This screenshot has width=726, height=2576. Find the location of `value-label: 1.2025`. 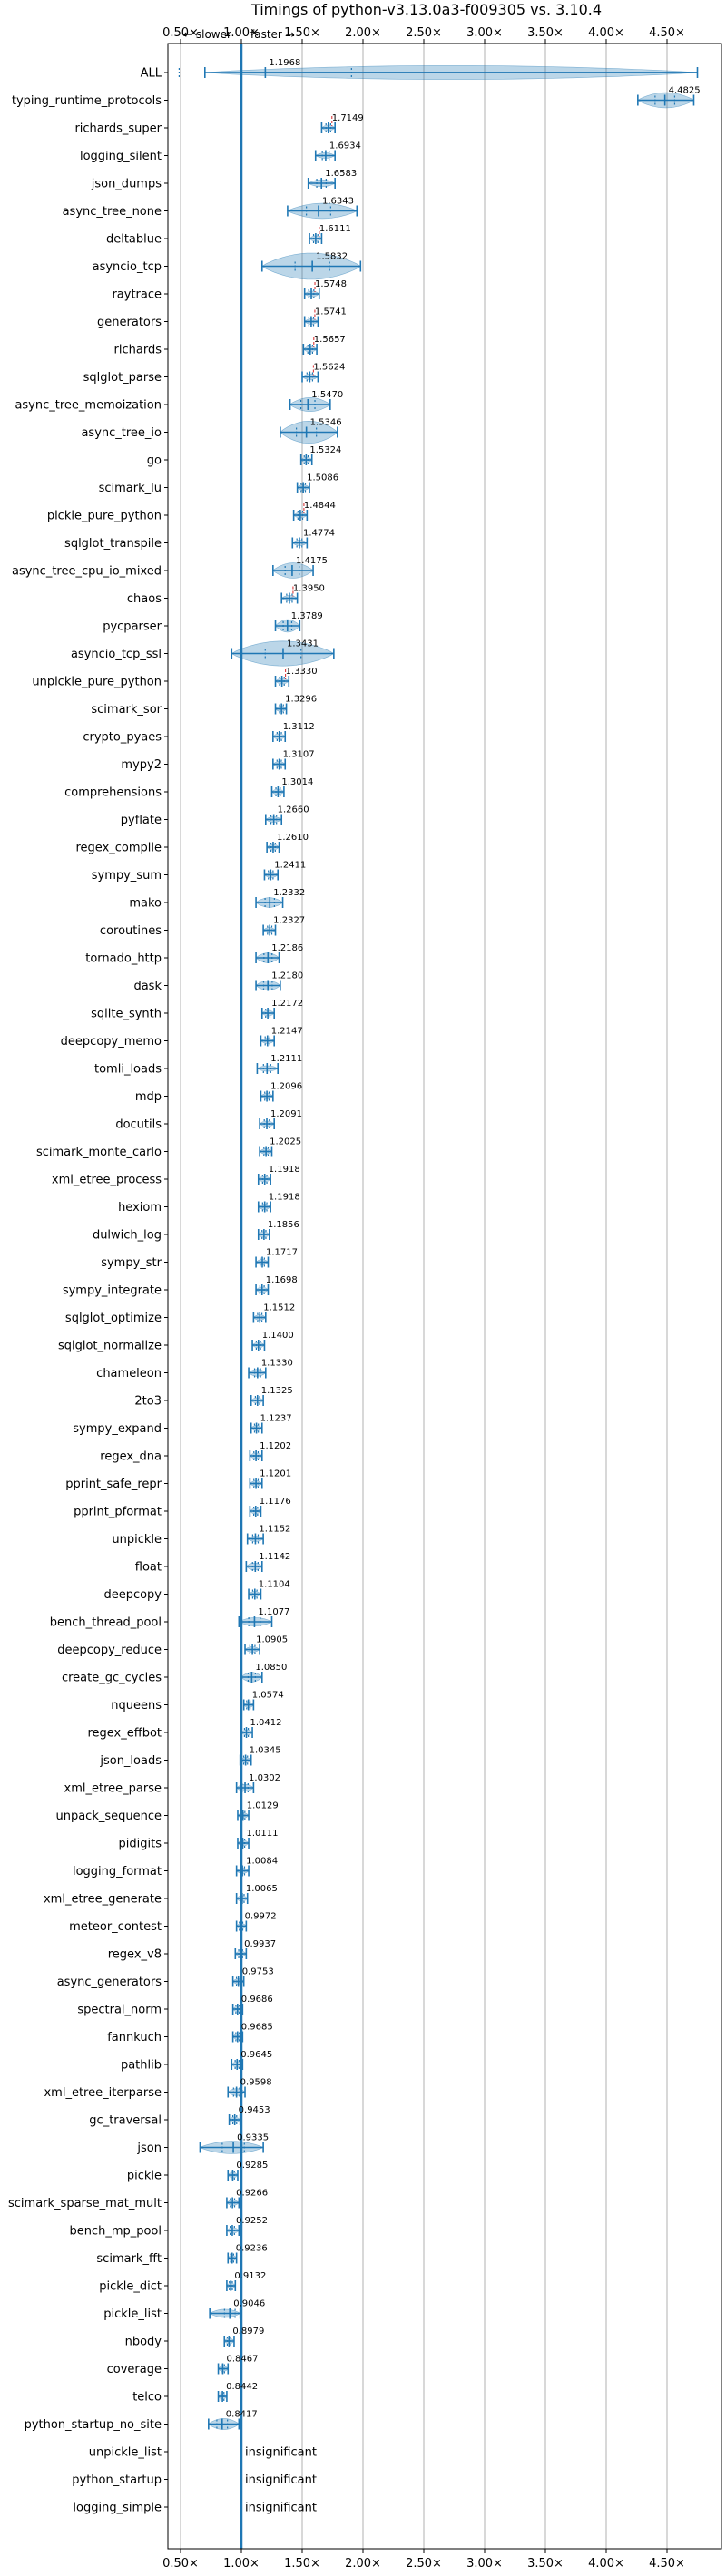

value-label: 1.2025 is located at coordinates (285, 1142).